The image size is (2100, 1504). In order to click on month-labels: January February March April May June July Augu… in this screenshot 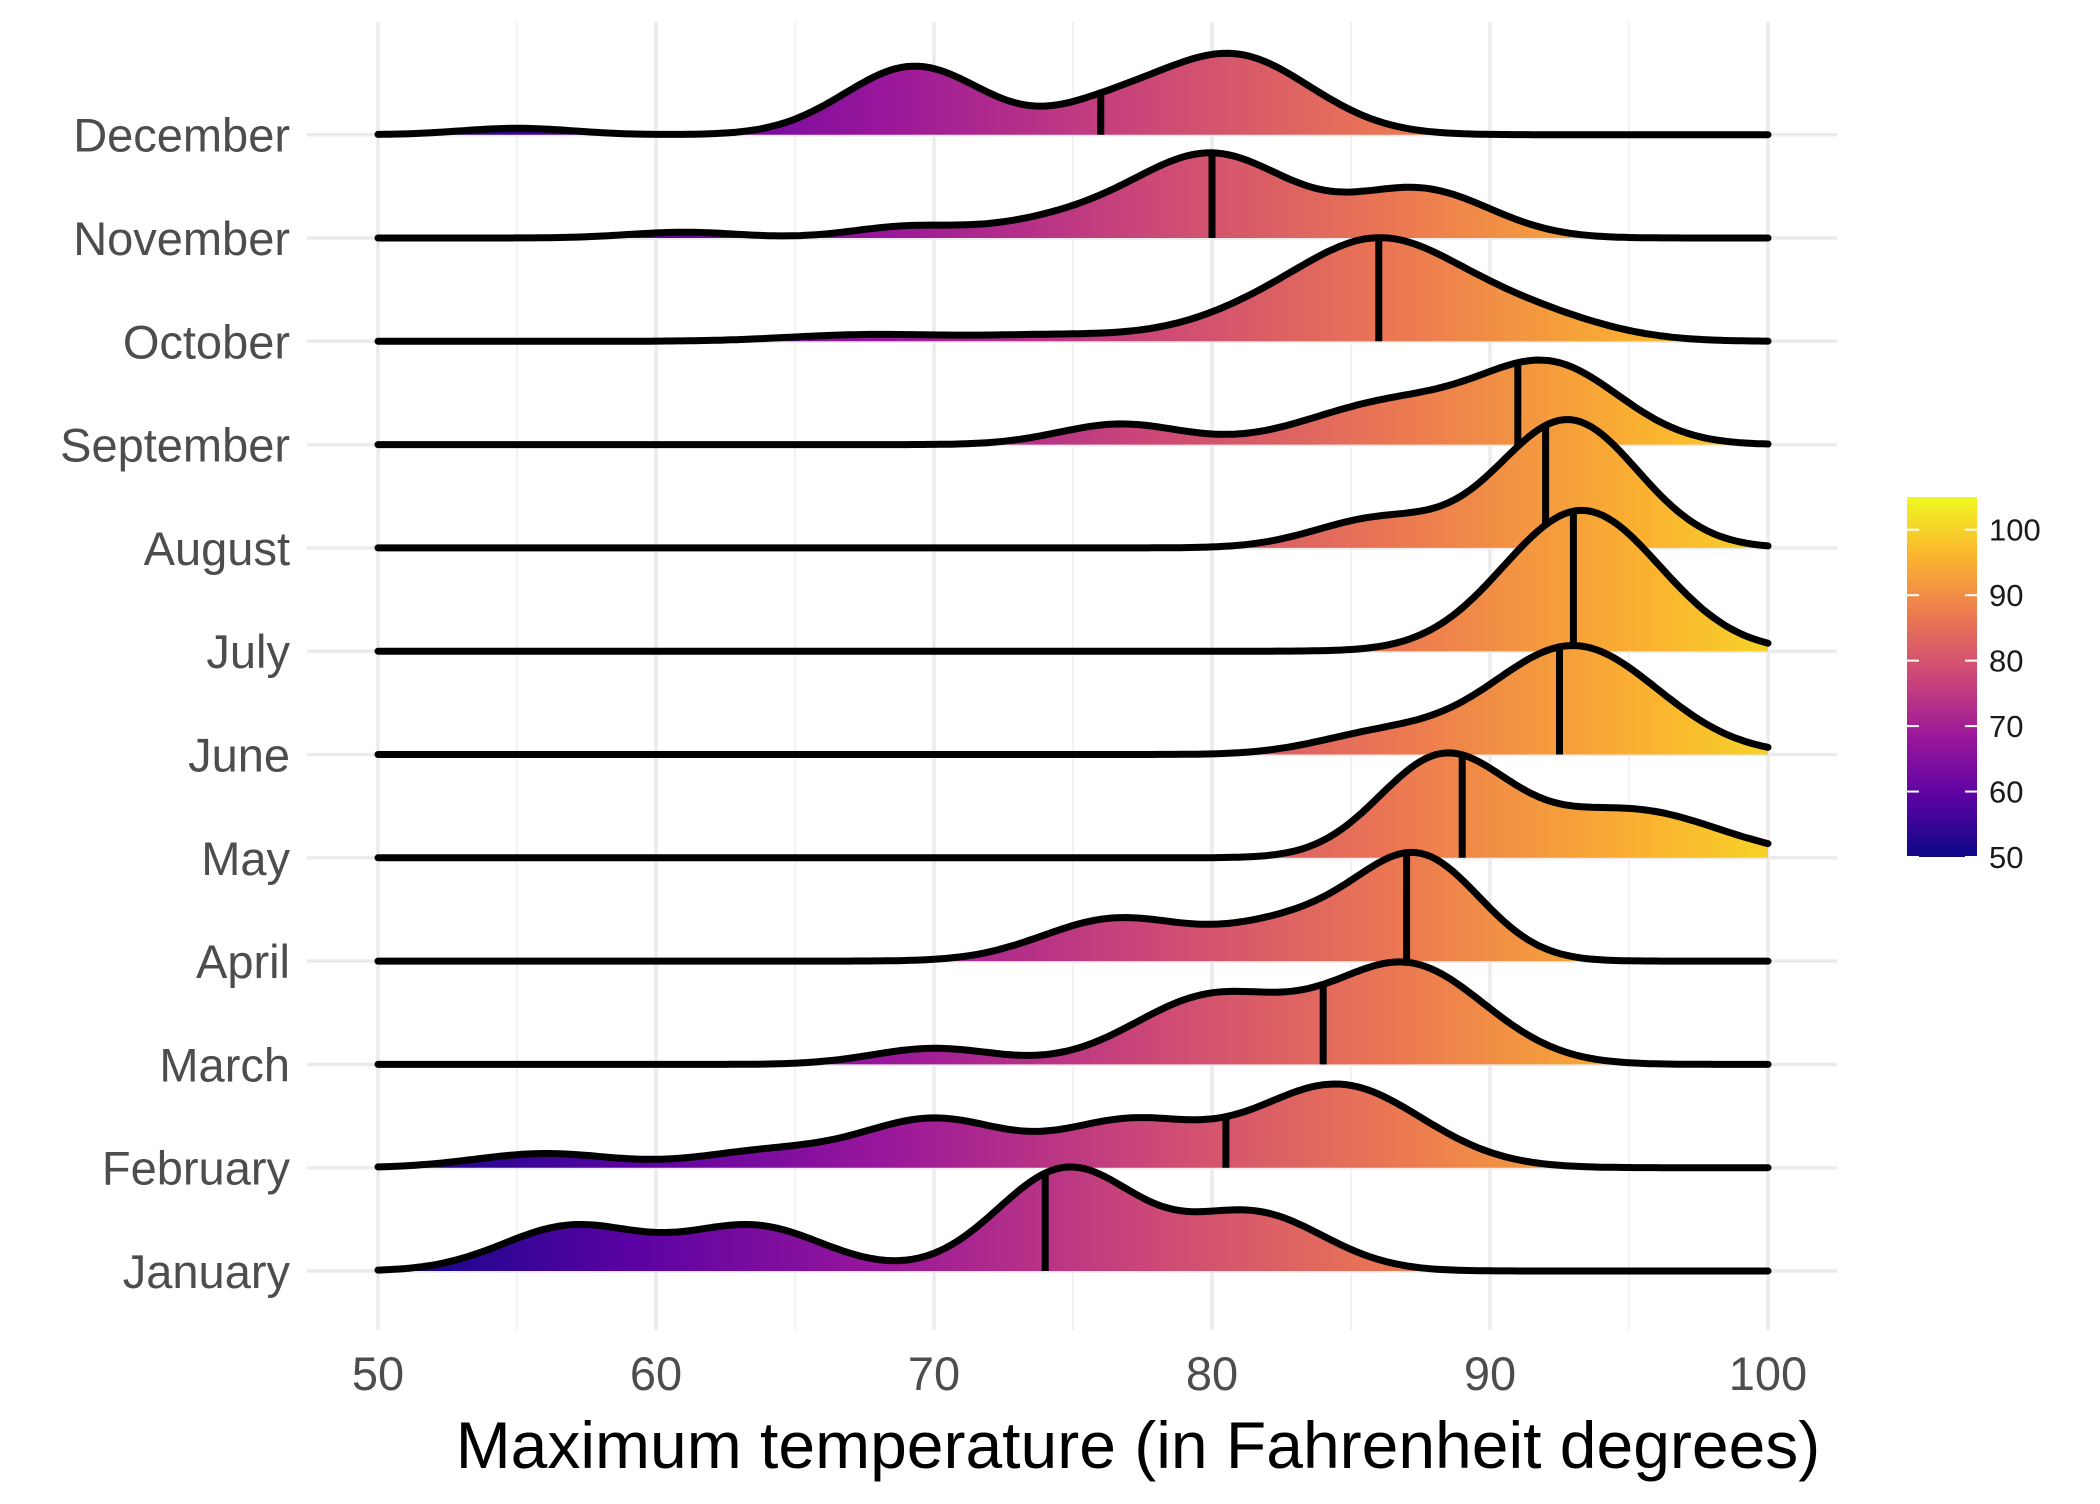, I will do `click(175, 703)`.